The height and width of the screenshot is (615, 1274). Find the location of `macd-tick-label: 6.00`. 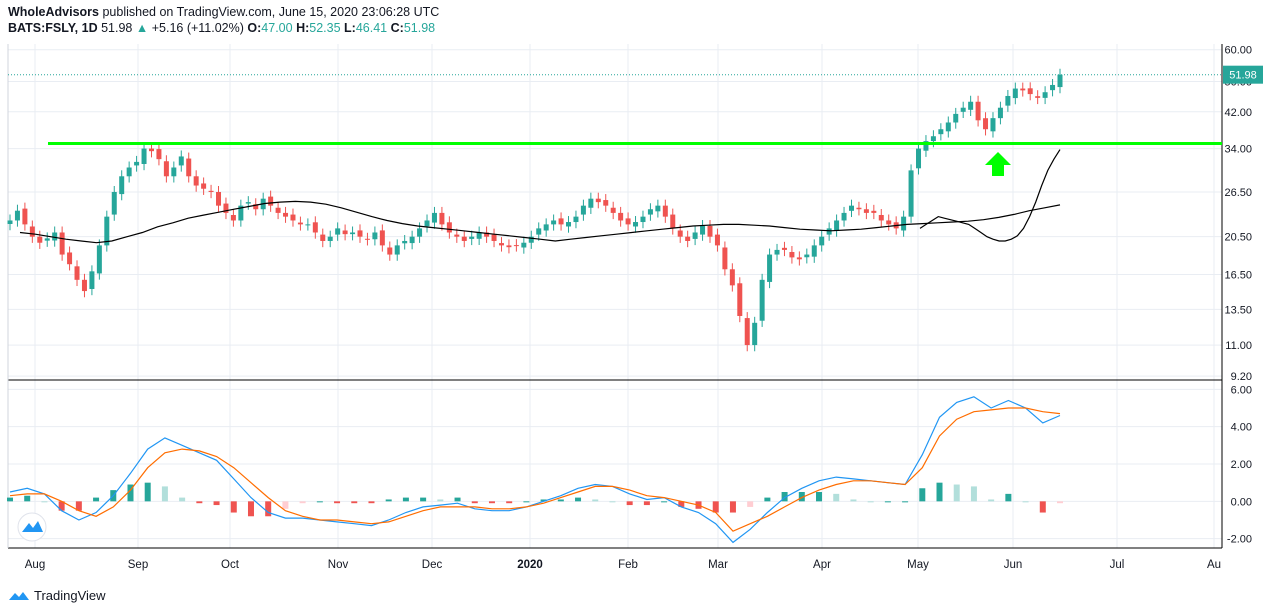

macd-tick-label: 6.00 is located at coordinates (1241, 390).